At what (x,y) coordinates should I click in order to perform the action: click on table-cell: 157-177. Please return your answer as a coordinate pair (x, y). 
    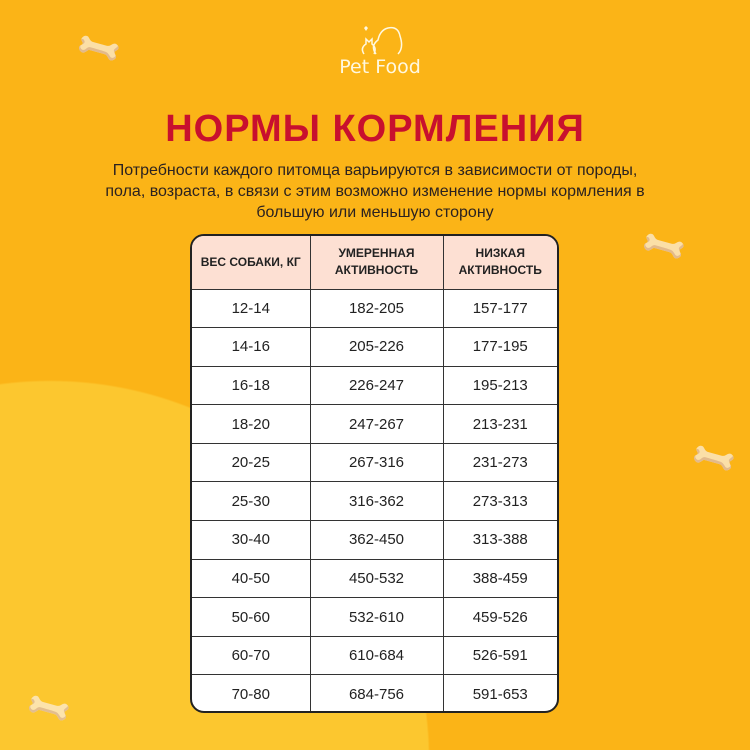
    Looking at the image, I should click on (499, 308).